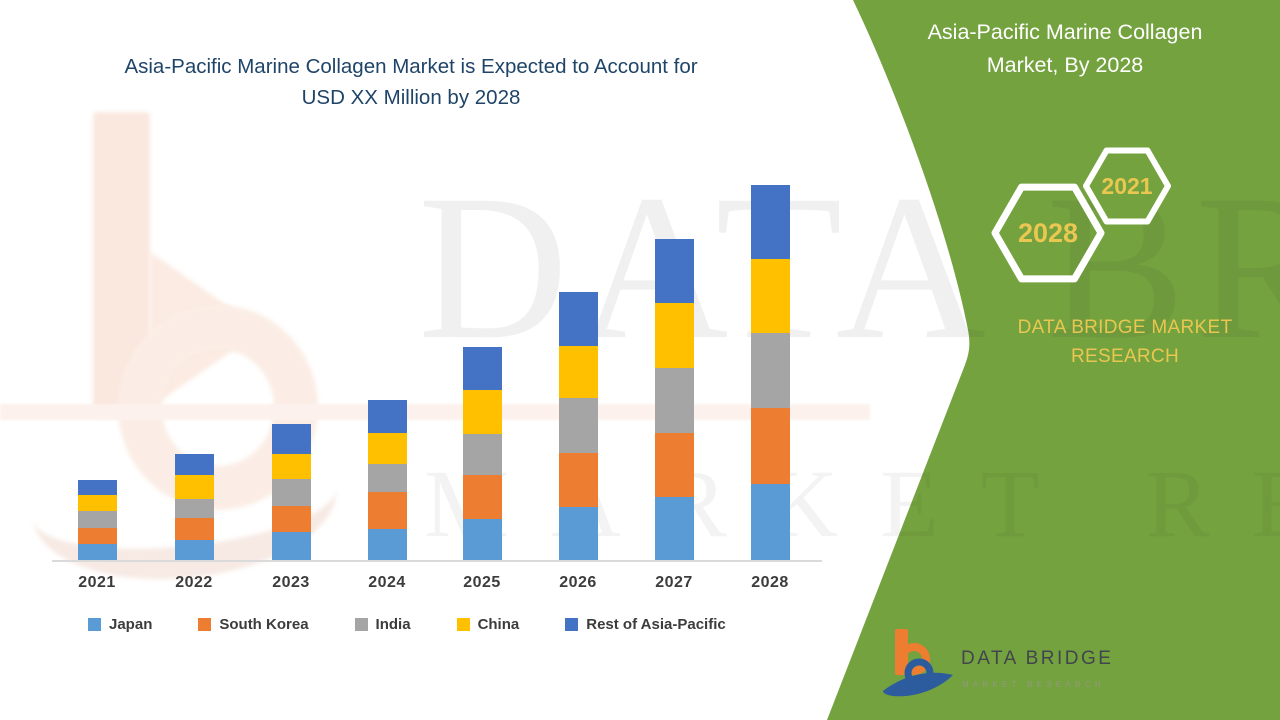 Image resolution: width=1280 pixels, height=720 pixels. What do you see at coordinates (387, 582) in the screenshot?
I see `x-axis-label-2024: 2024` at bounding box center [387, 582].